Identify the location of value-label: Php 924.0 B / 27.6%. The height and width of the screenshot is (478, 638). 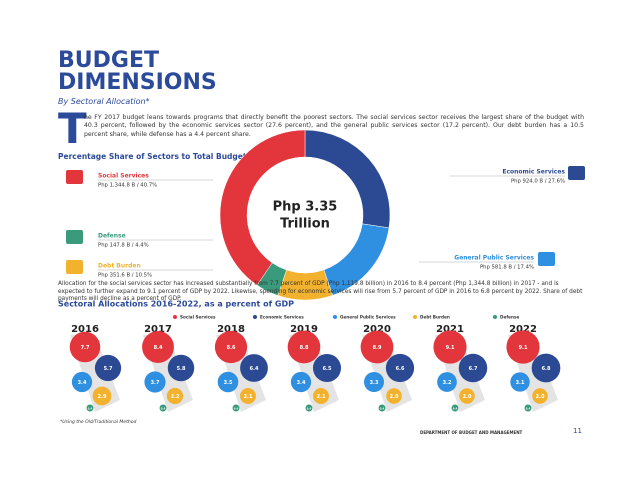
(538, 182).